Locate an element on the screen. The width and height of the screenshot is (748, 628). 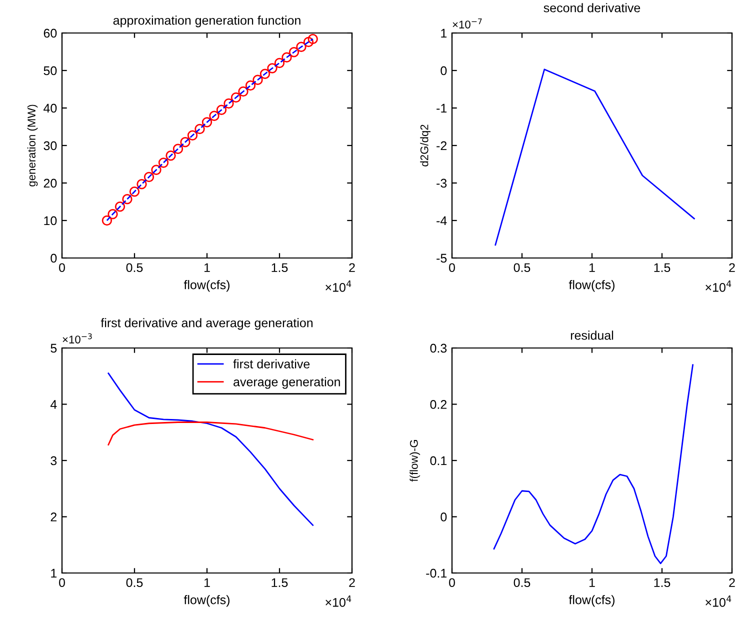
y-tick-label: 0.1 is located at coordinates (438, 461).